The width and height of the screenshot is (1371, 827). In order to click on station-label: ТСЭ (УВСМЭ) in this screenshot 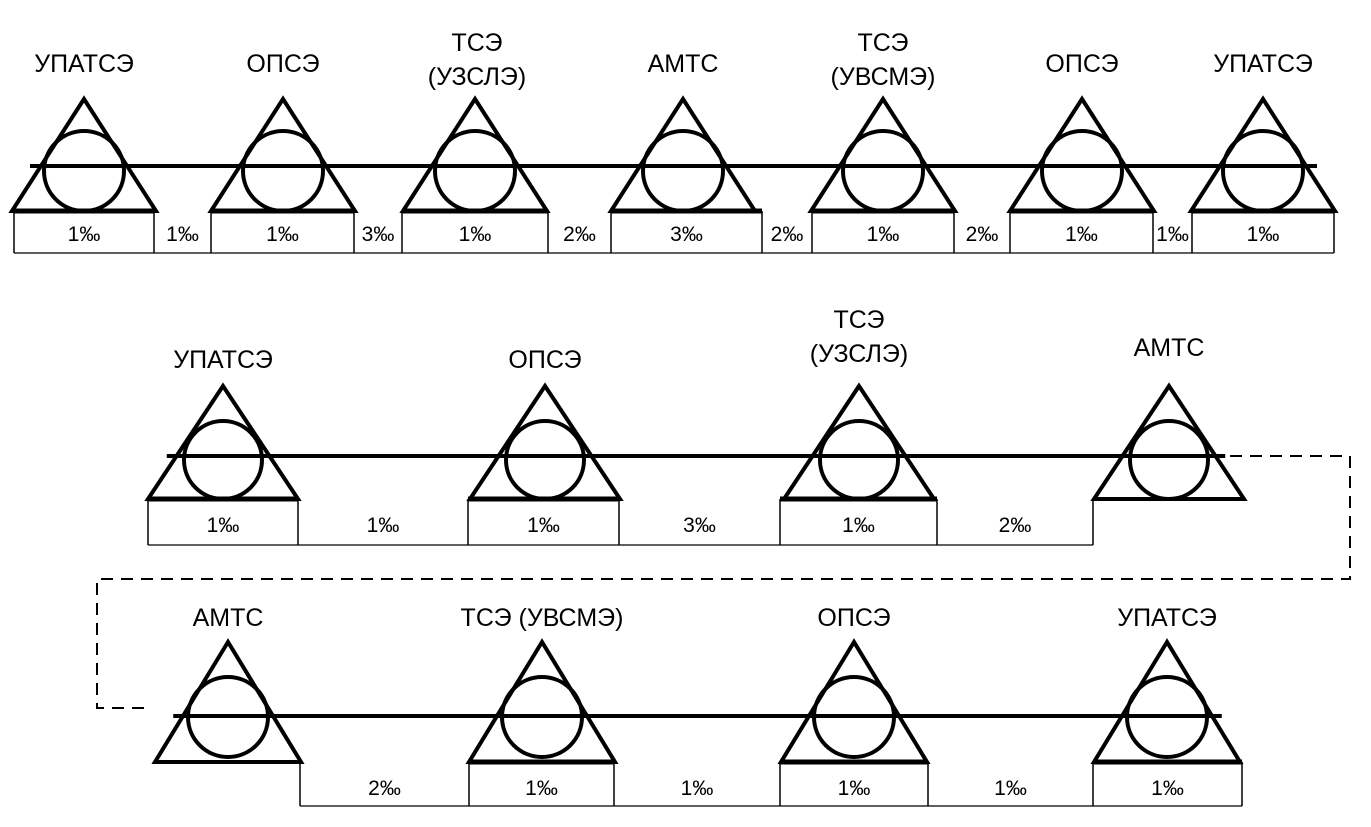, I will do `click(542, 618)`.